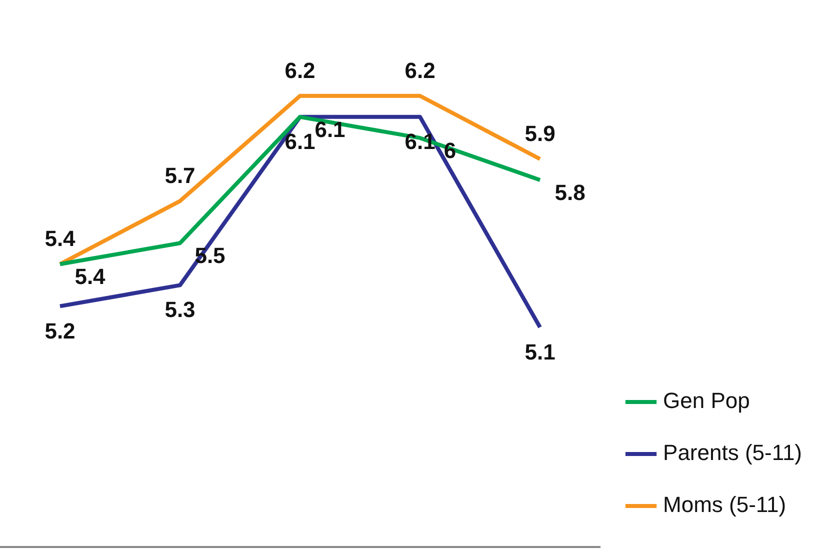  What do you see at coordinates (540, 133) in the screenshot?
I see `data-label: 5.9` at bounding box center [540, 133].